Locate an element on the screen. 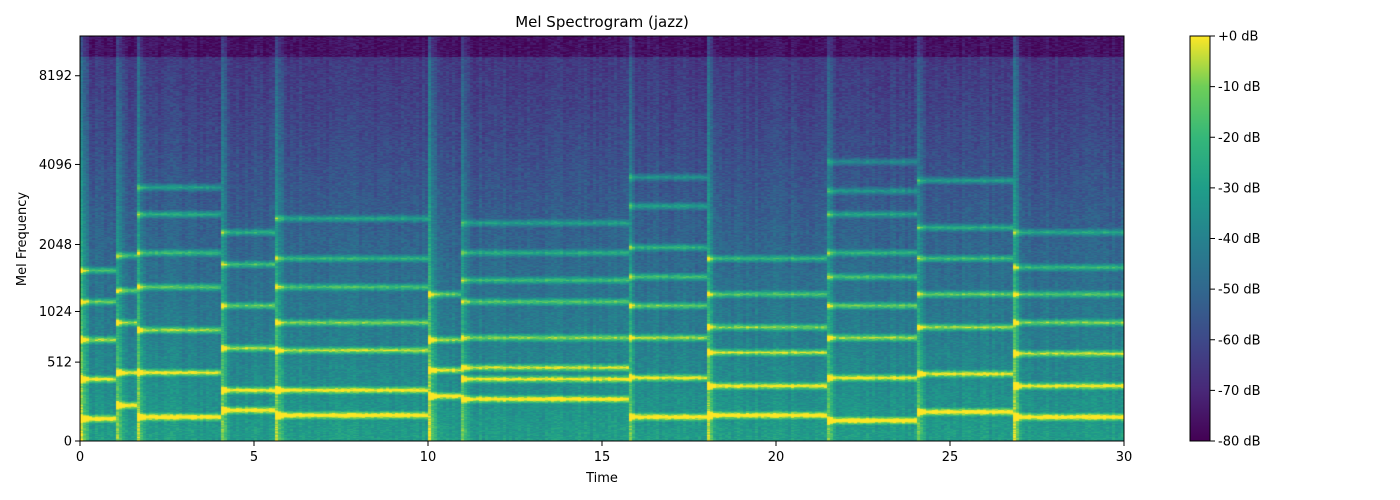 The height and width of the screenshot is (500, 1400). colorbar-tick-label: +0 dB is located at coordinates (1238, 37).